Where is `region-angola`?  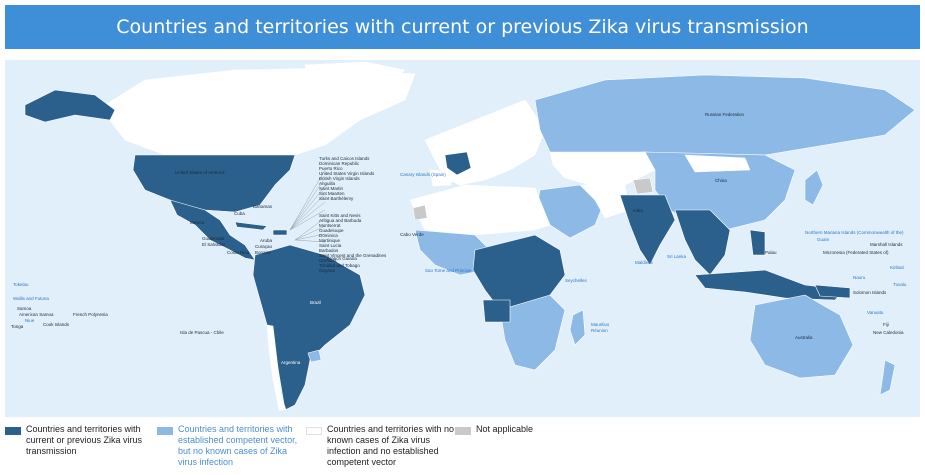 region-angola is located at coordinates (496, 311).